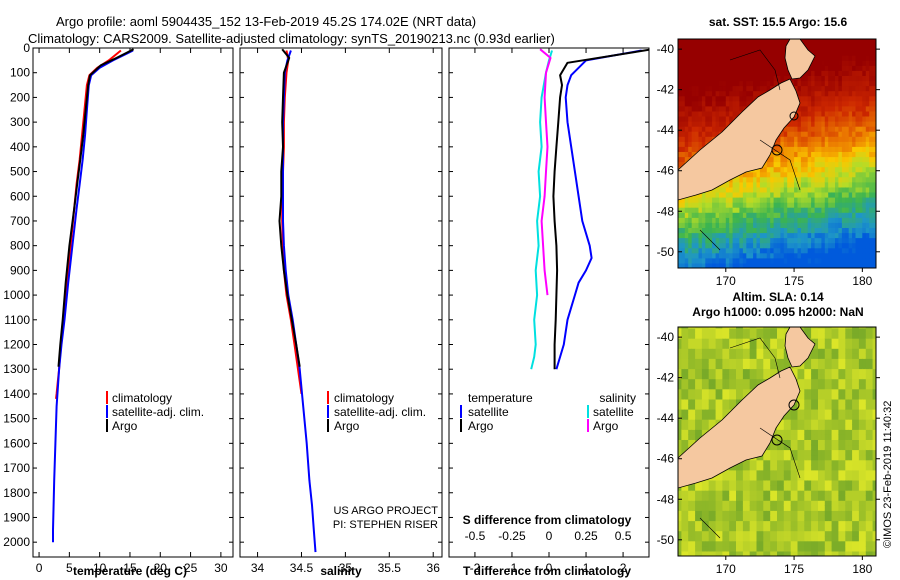 Image resolution: width=900 pixels, height=580 pixels. What do you see at coordinates (289, 207) in the screenshot?
I see `series-argo-line` at bounding box center [289, 207].